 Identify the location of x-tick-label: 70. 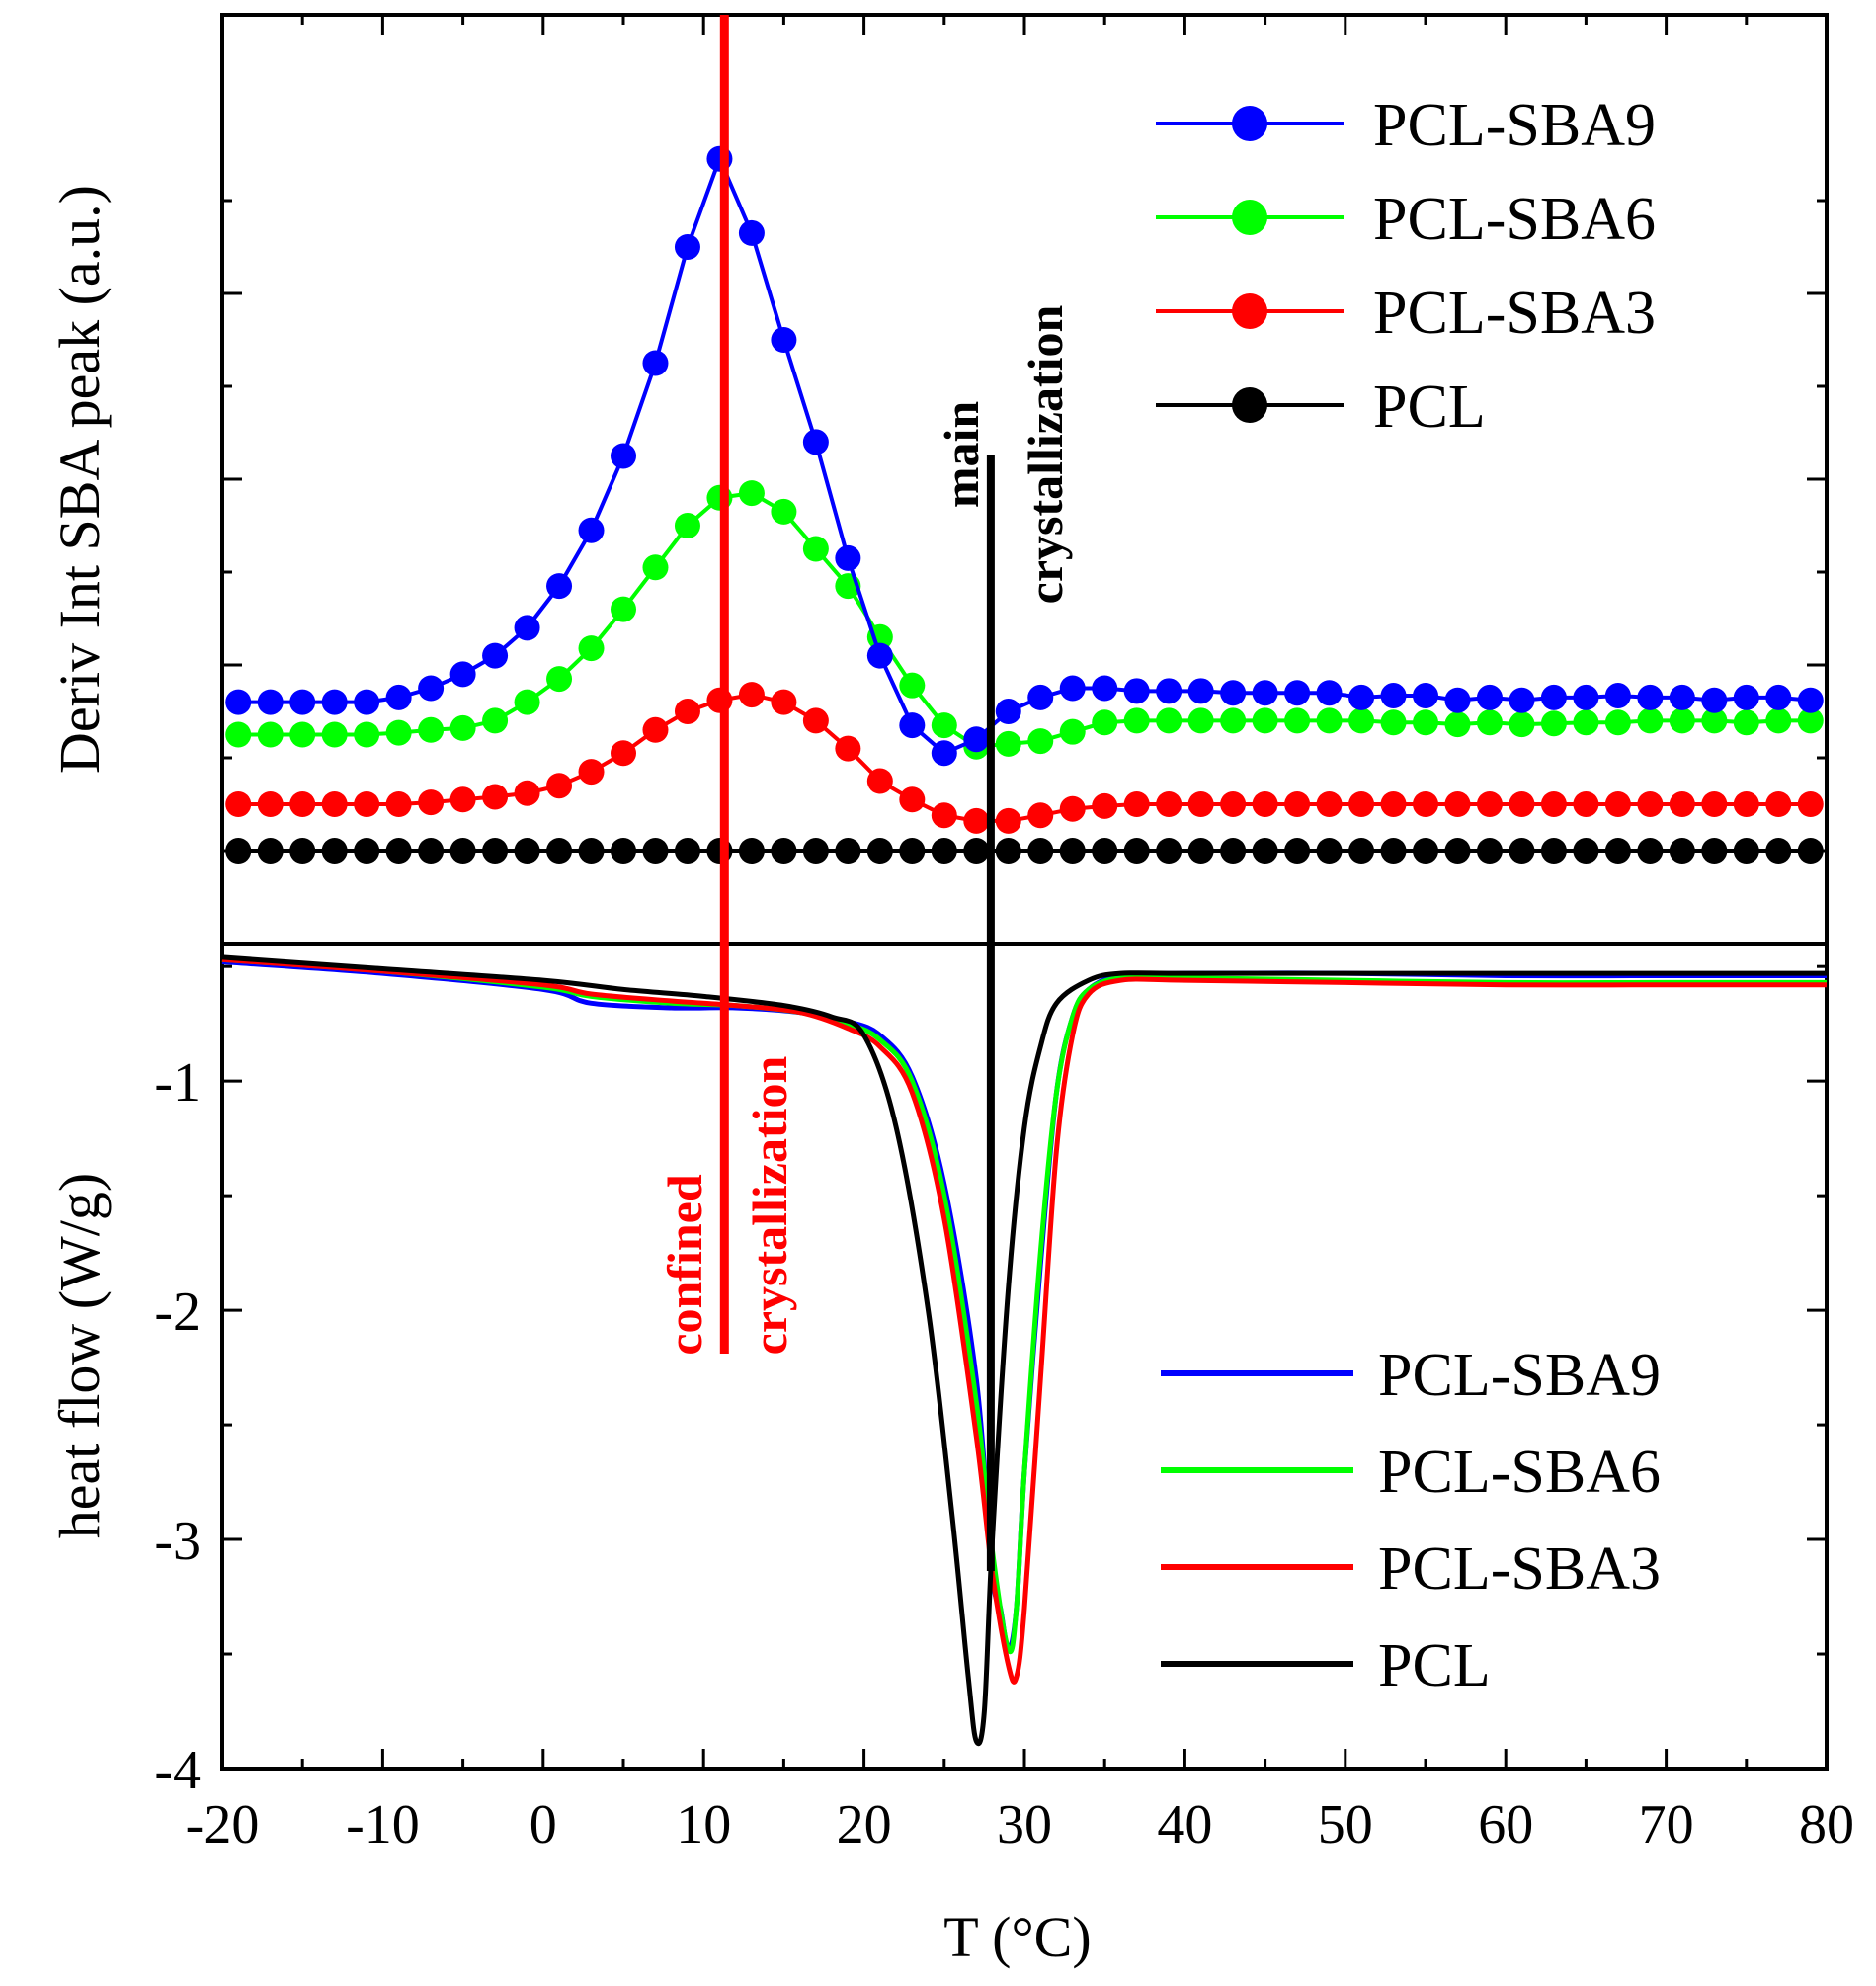
(1667, 1825).